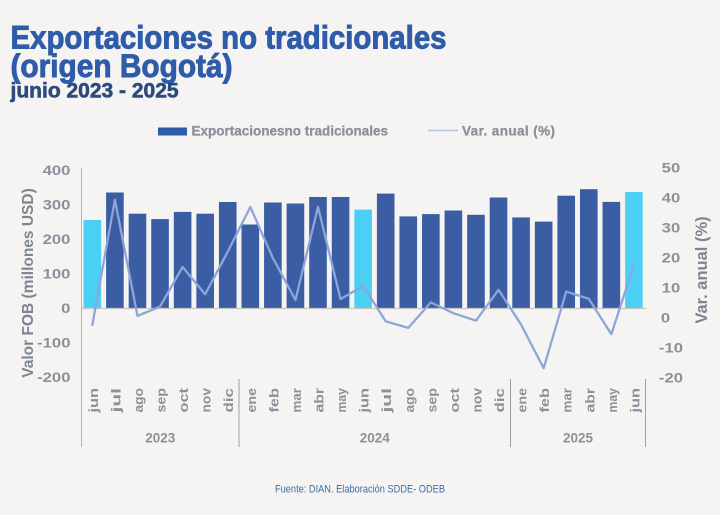 The height and width of the screenshot is (515, 720). What do you see at coordinates (229, 37) in the screenshot?
I see `svg-text: Exportaciones no tradicionales` at bounding box center [229, 37].